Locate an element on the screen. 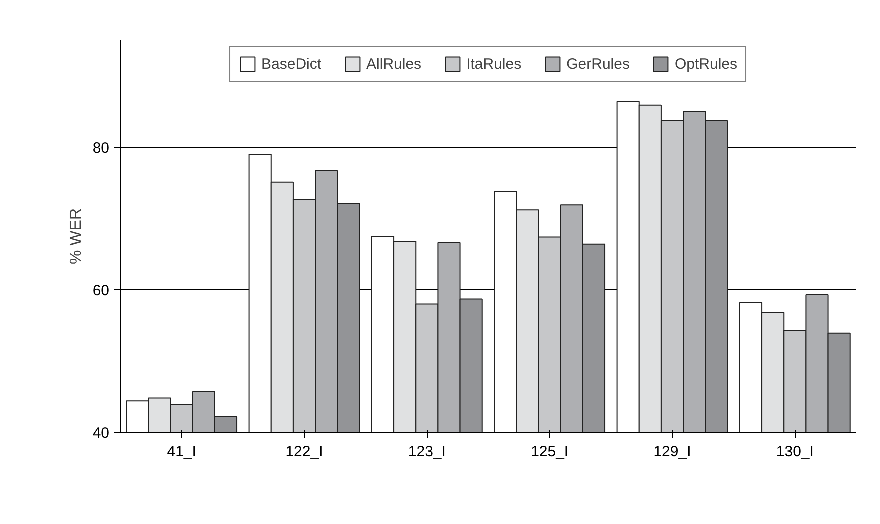 This screenshot has height=524, width=880. legend-label: GerRules is located at coordinates (598, 64).